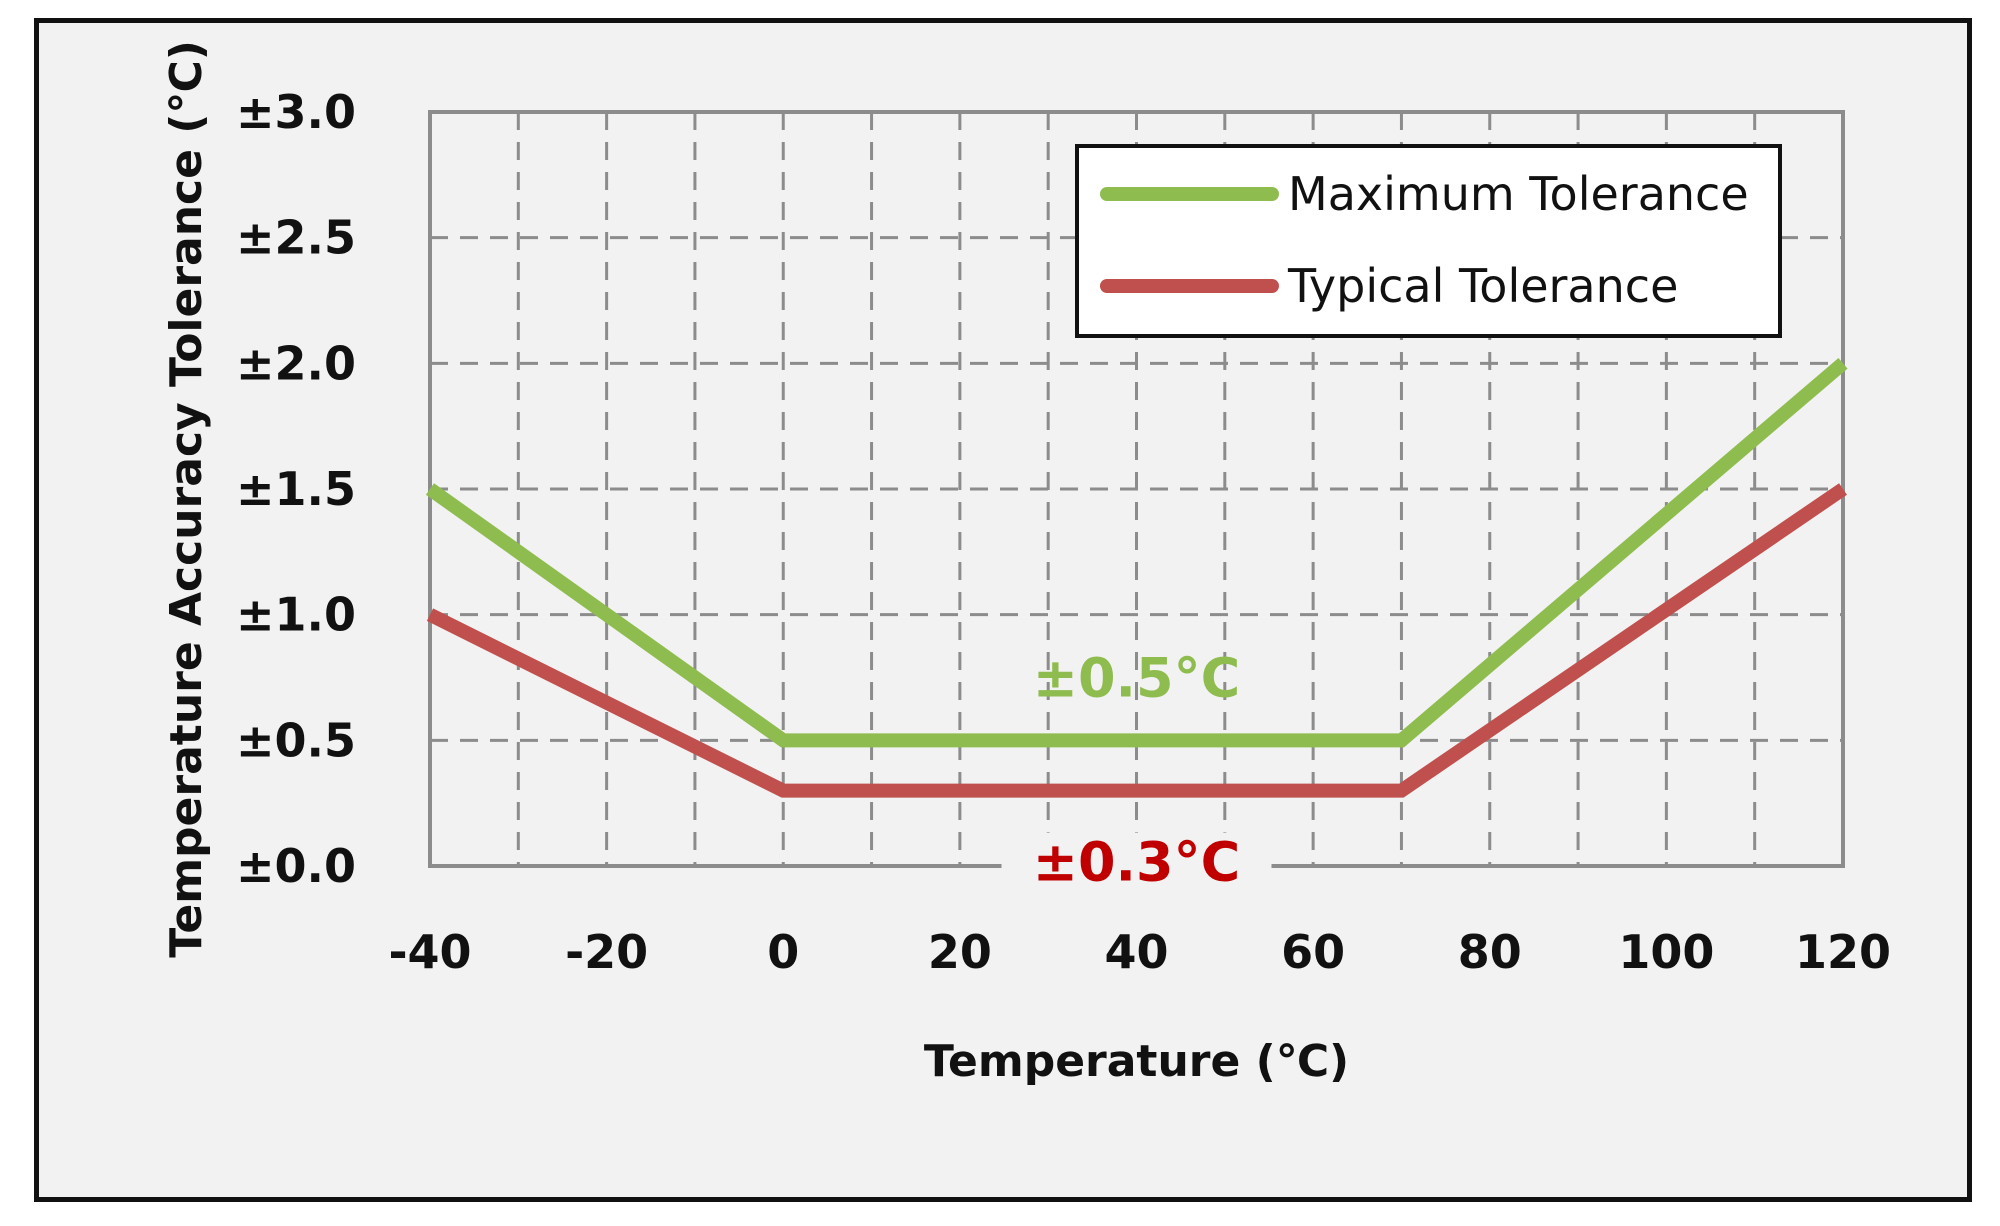  Describe the element at coordinates (1518, 194) in the screenshot. I see `legend-label: Maximum Tolerance` at that location.